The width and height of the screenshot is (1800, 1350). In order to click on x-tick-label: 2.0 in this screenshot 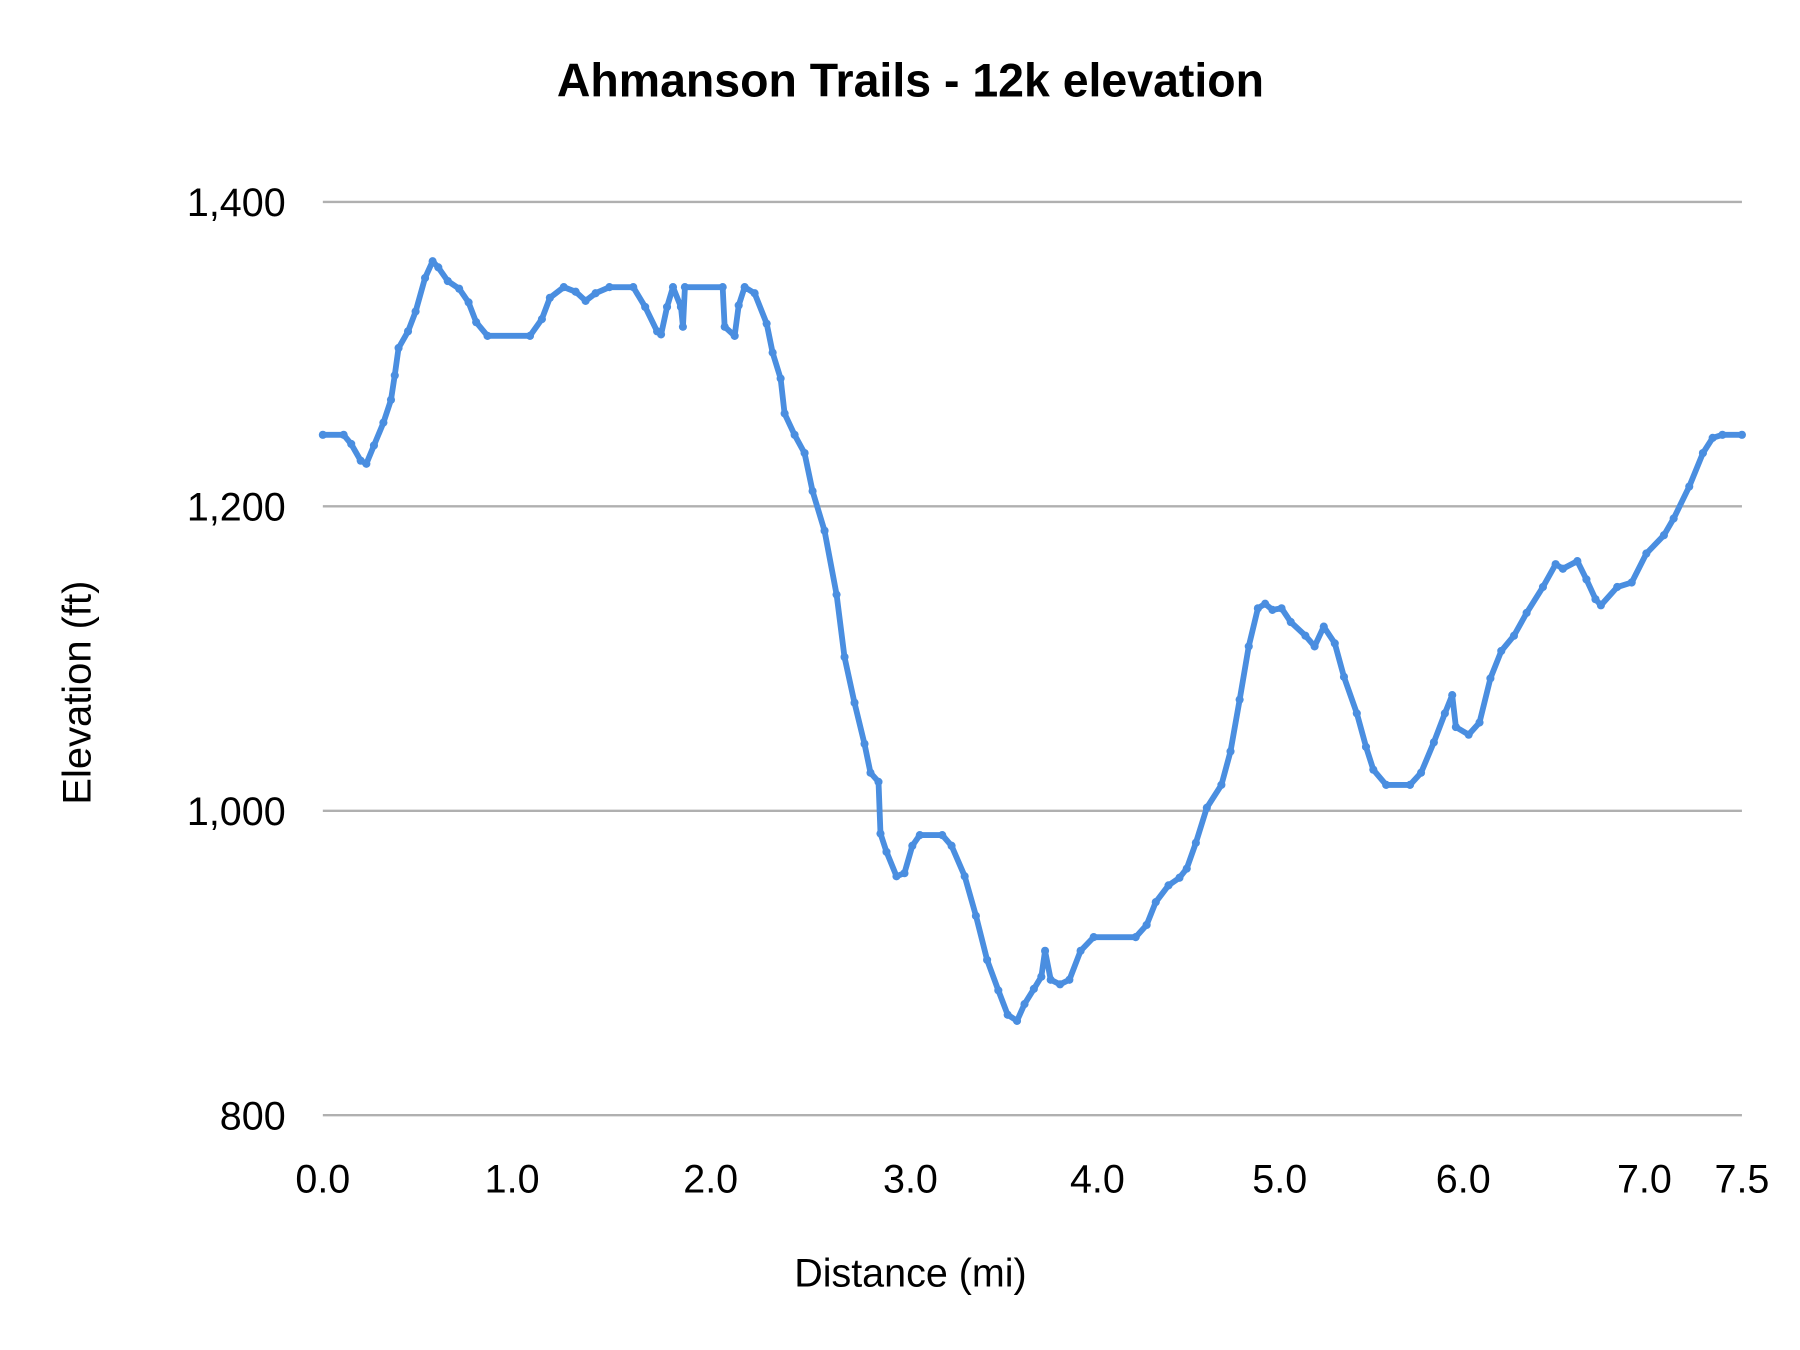, I will do `click(710, 1180)`.